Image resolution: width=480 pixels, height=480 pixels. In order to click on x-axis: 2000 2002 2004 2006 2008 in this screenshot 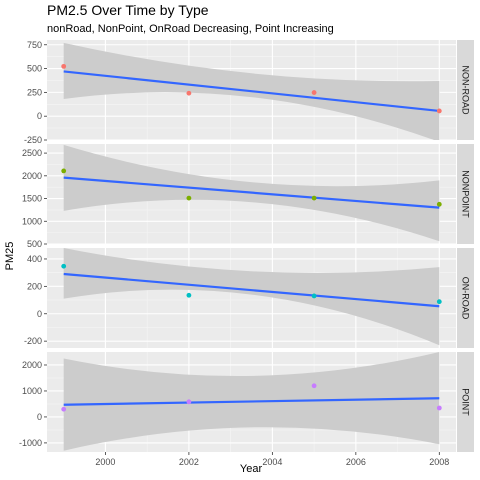, I will do `click(272, 459)`.